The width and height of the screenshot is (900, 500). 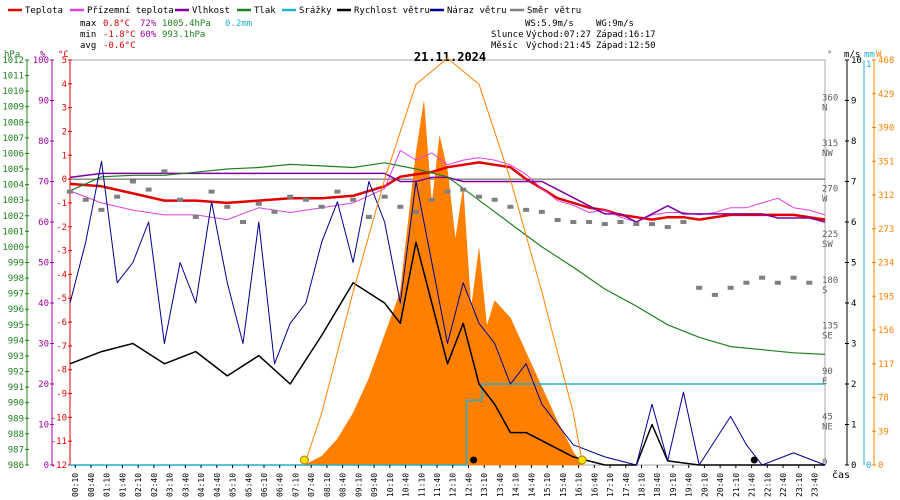 What do you see at coordinates (64, 132) in the screenshot?
I see `temperature-tick-3: 2` at bounding box center [64, 132].